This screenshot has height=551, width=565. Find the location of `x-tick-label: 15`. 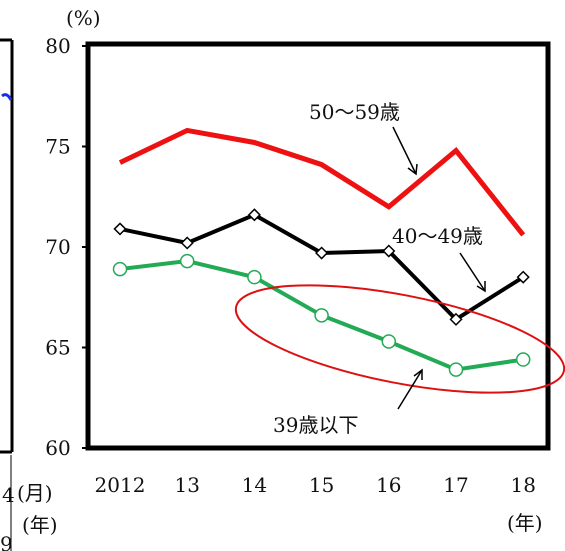

x-tick-label: 15 is located at coordinates (321, 485).